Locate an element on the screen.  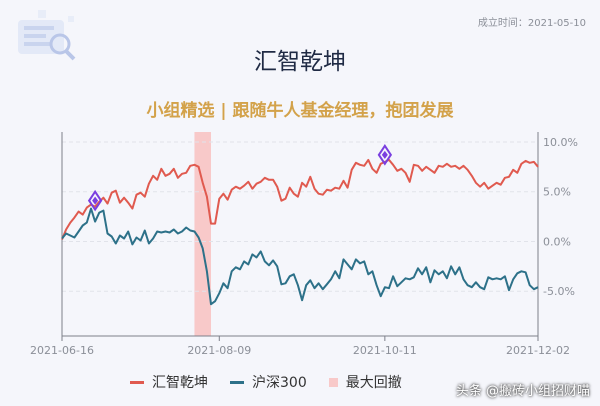
x-tick-label: 2021-12-02 is located at coordinates (538, 350).